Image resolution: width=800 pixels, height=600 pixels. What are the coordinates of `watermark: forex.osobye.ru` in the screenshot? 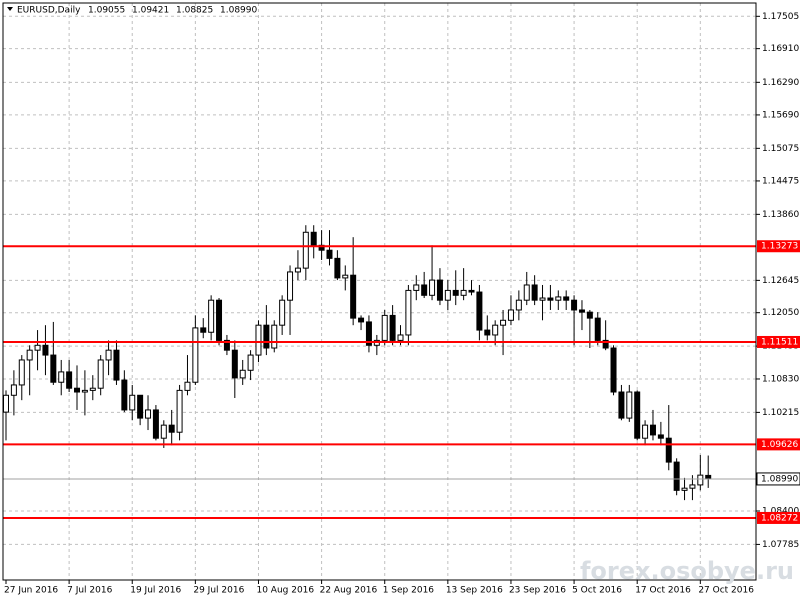 It's located at (687, 571).